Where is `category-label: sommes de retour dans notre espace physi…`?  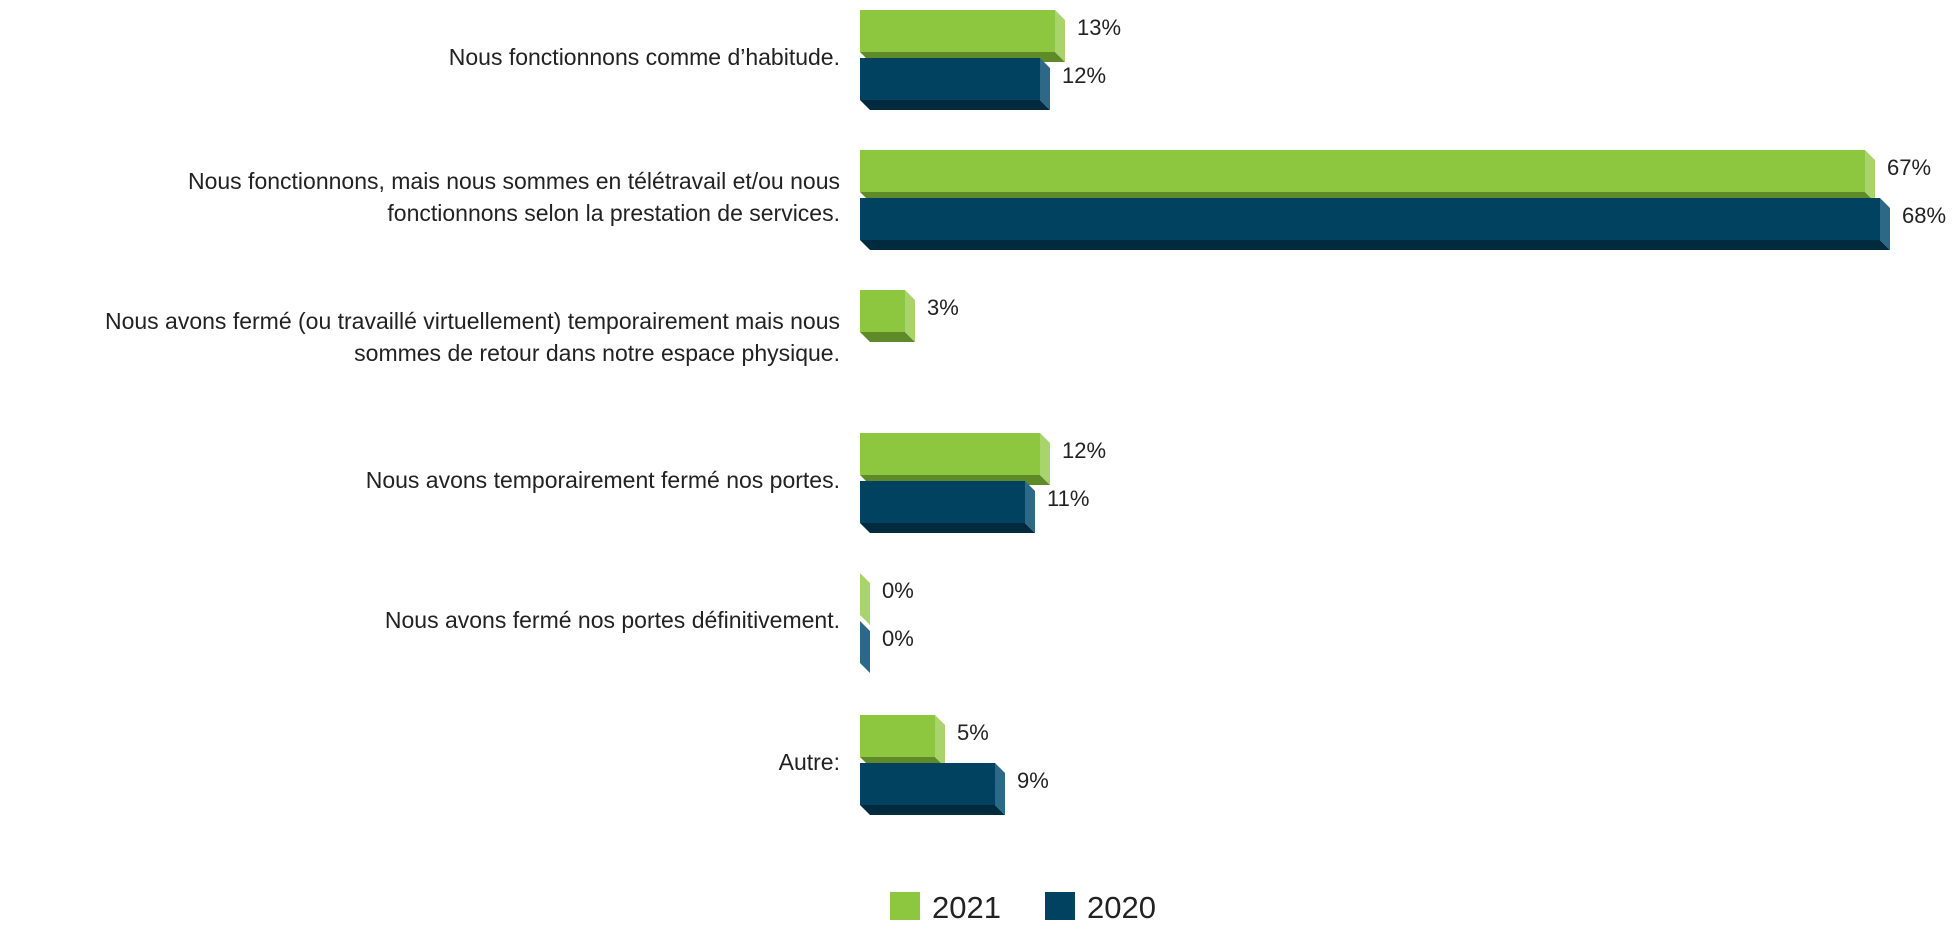 category-label: sommes de retour dans notre espace physi… is located at coordinates (597, 353).